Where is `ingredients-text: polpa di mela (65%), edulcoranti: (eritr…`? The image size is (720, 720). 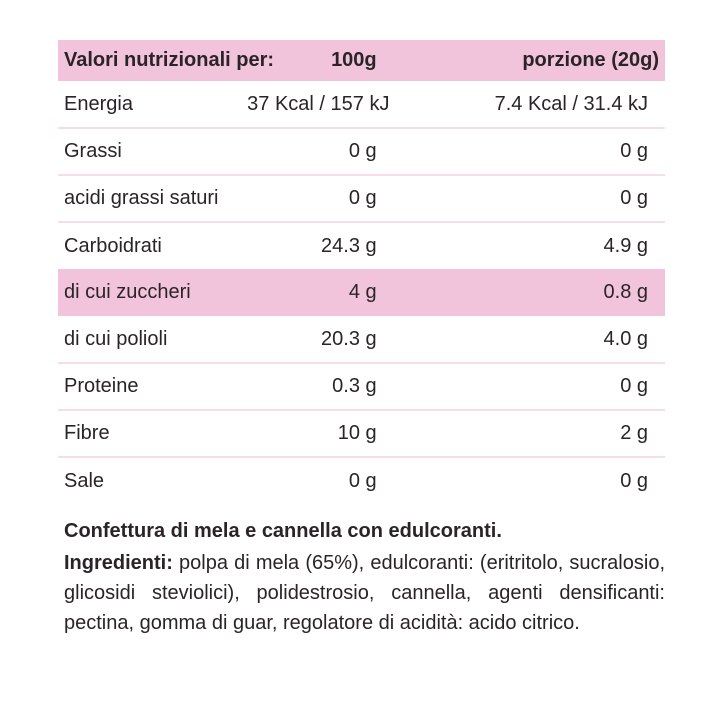 ingredients-text: polpa di mela (65%), edulcoranti: (eritr… is located at coordinates (364, 593).